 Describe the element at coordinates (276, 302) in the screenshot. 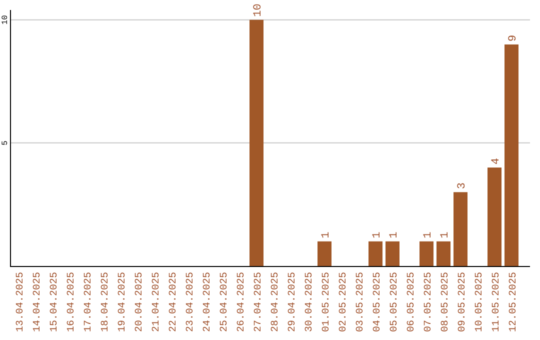

I see `x-tick-label: 28.04.2025` at that location.